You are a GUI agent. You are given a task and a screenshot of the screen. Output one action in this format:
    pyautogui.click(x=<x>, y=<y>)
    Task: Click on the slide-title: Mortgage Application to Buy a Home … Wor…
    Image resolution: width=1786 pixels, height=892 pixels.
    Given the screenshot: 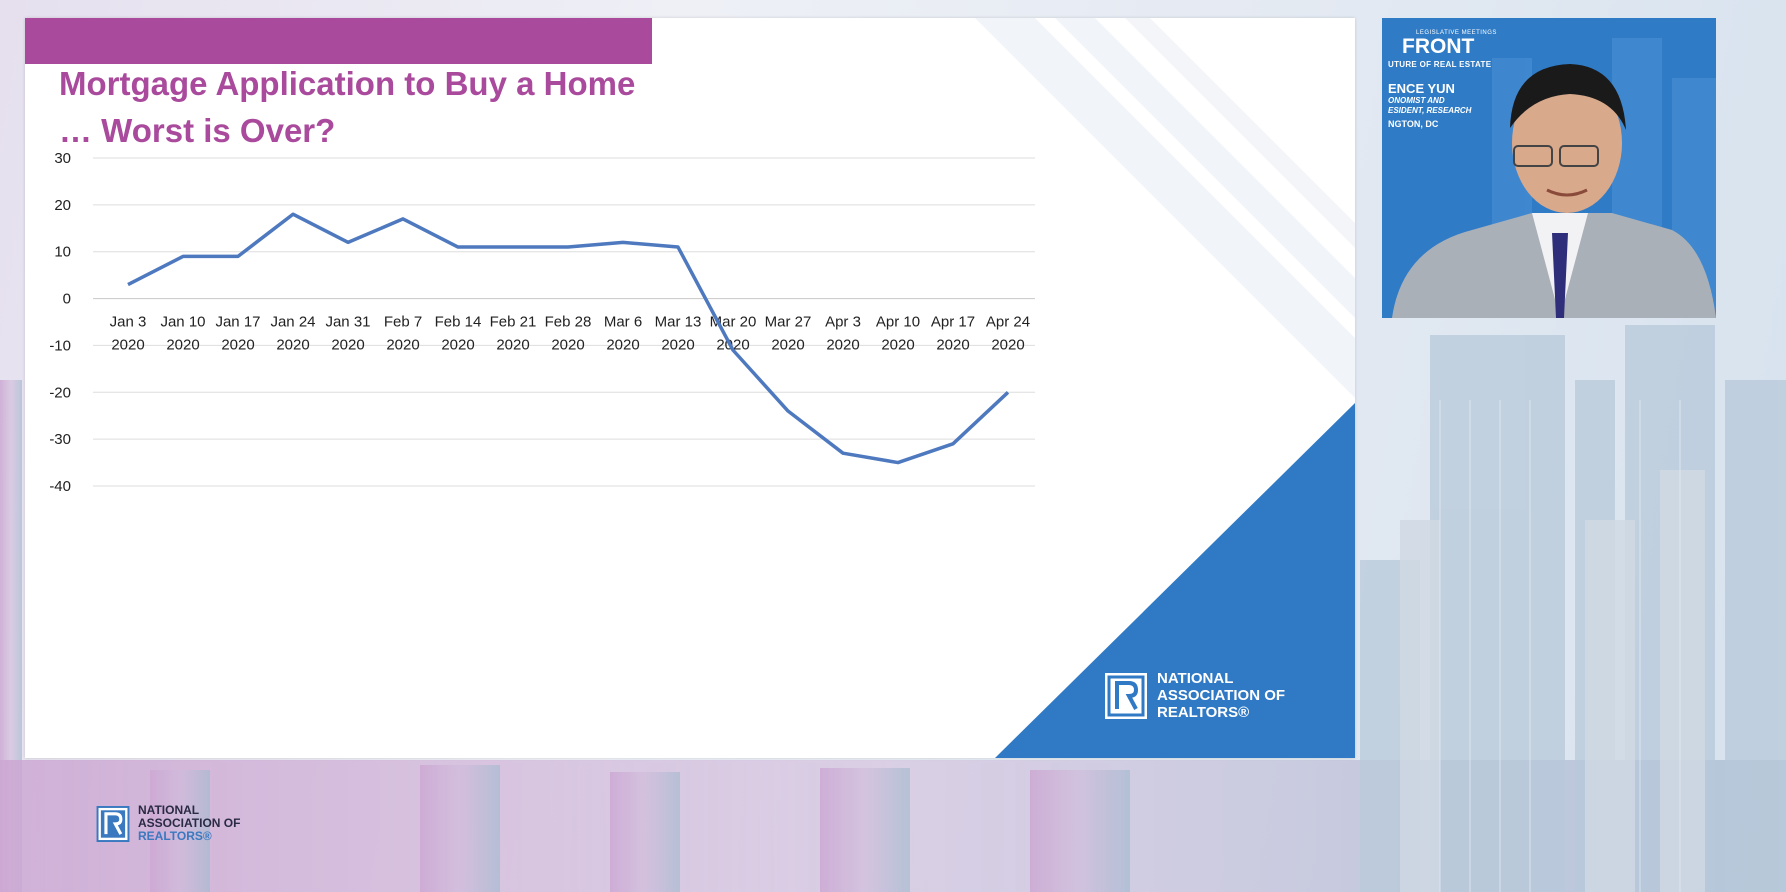 What is the action you would take?
    pyautogui.click(x=409, y=107)
    